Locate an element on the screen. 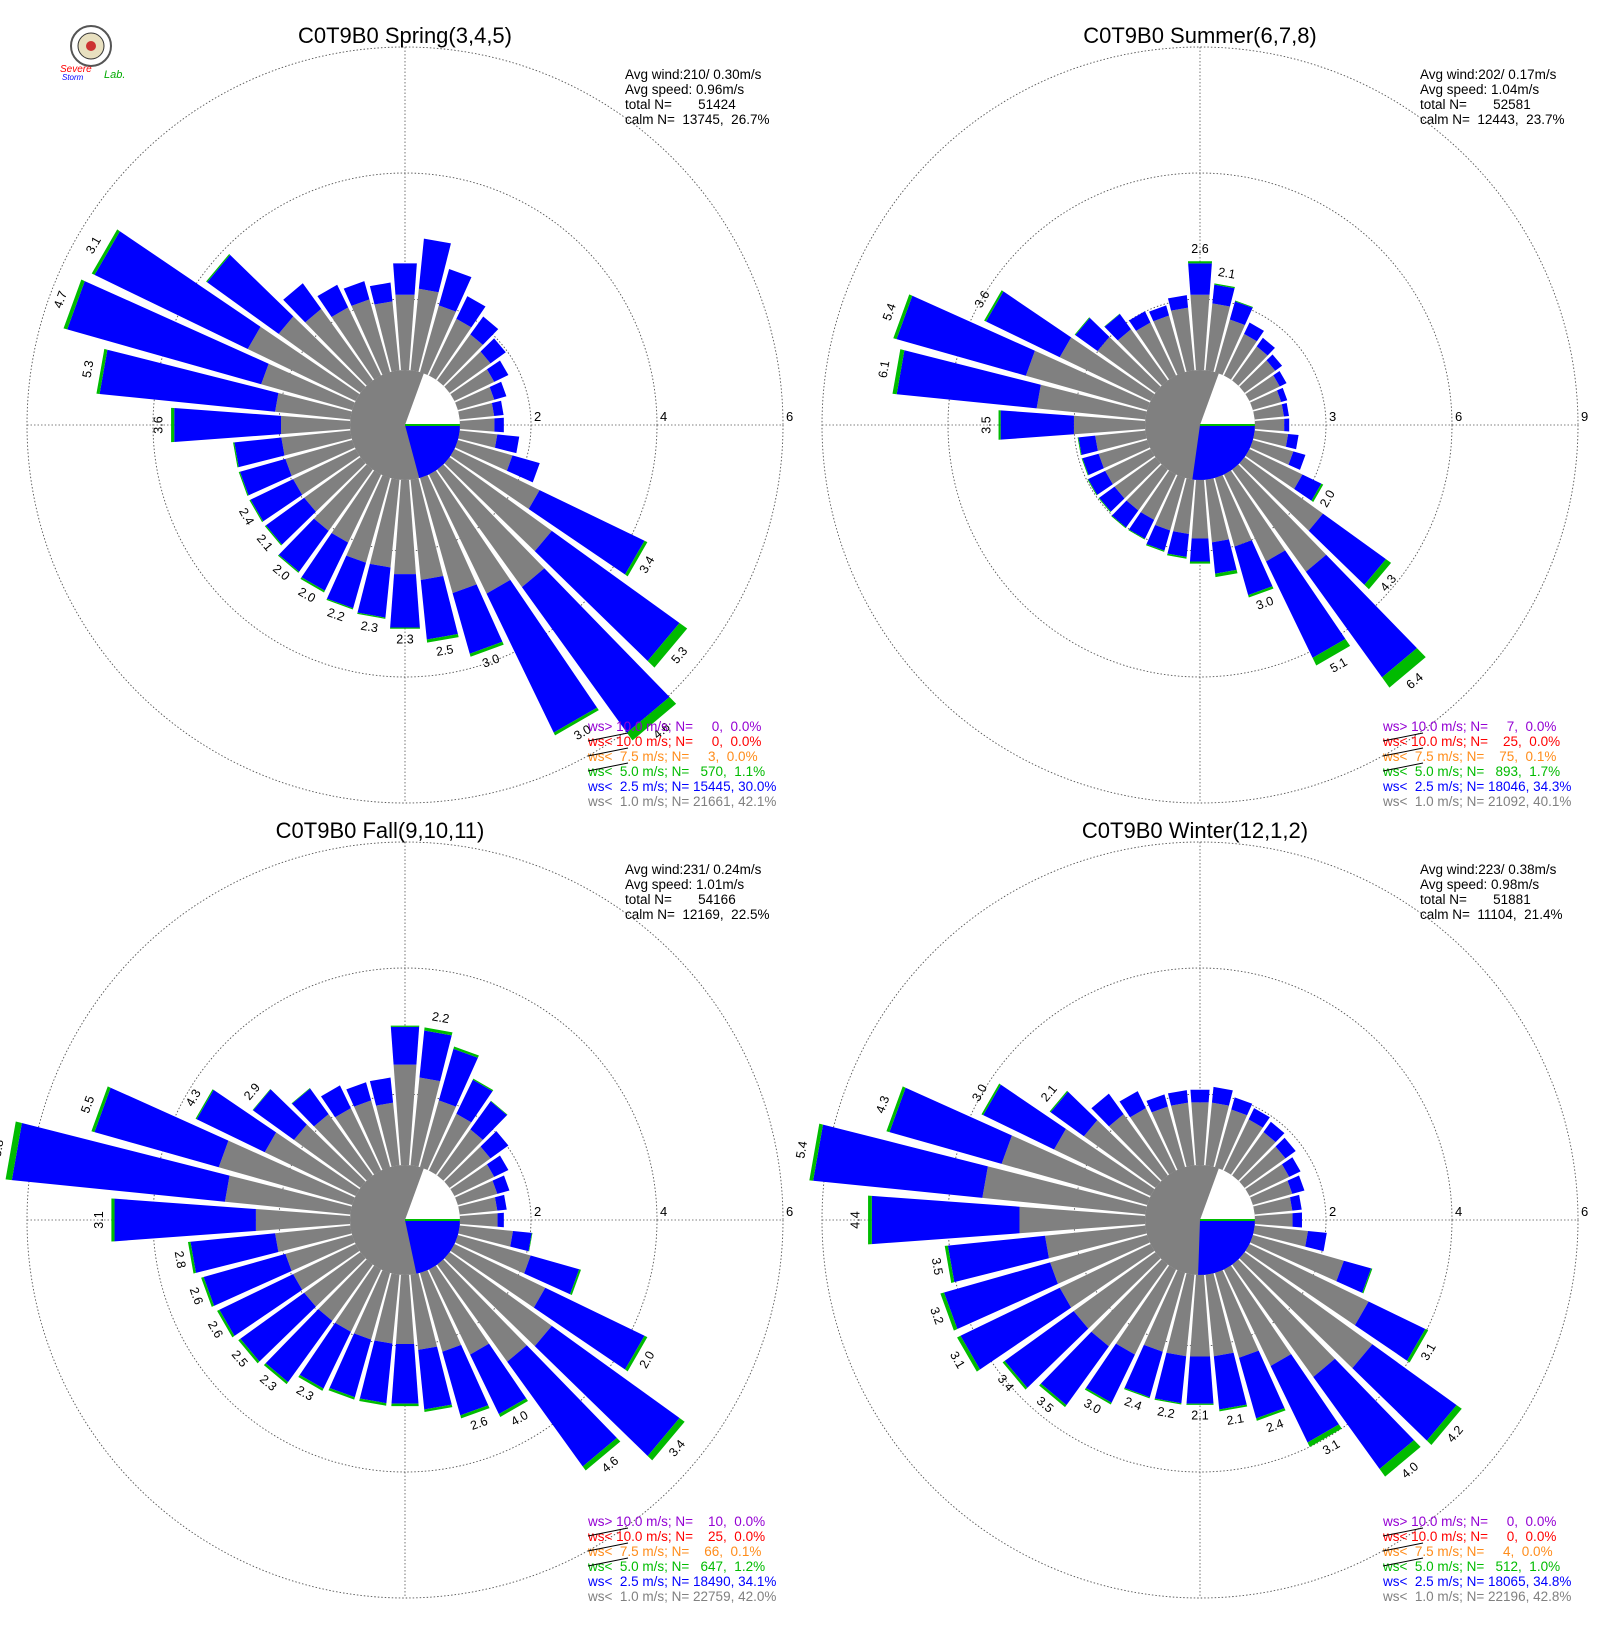 This screenshot has width=1620, height=1640. legend-lt5: ws< 5.0 m/s; N= 512, 1.0% is located at coordinates (1471, 1566).